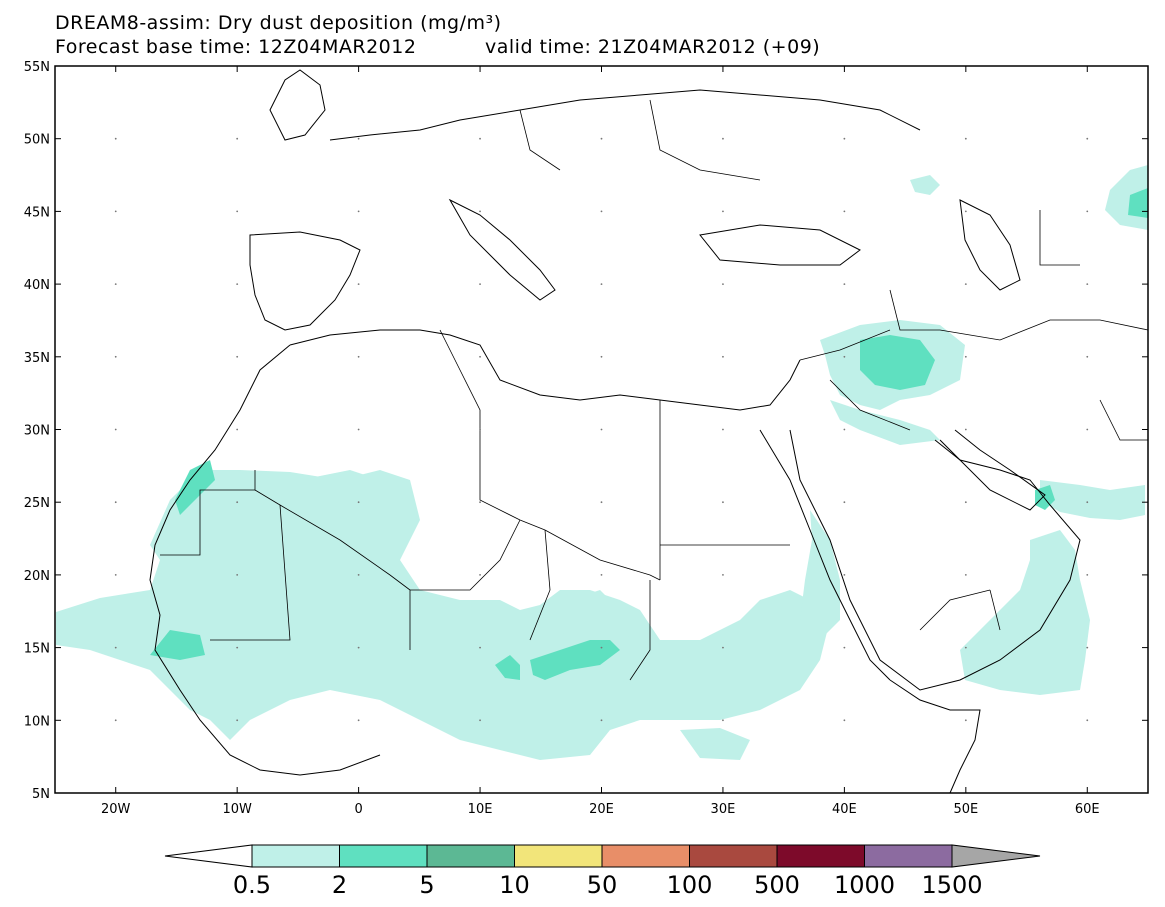  What do you see at coordinates (575, 660) in the screenshot?
I see `dust-core-chad` at bounding box center [575, 660].